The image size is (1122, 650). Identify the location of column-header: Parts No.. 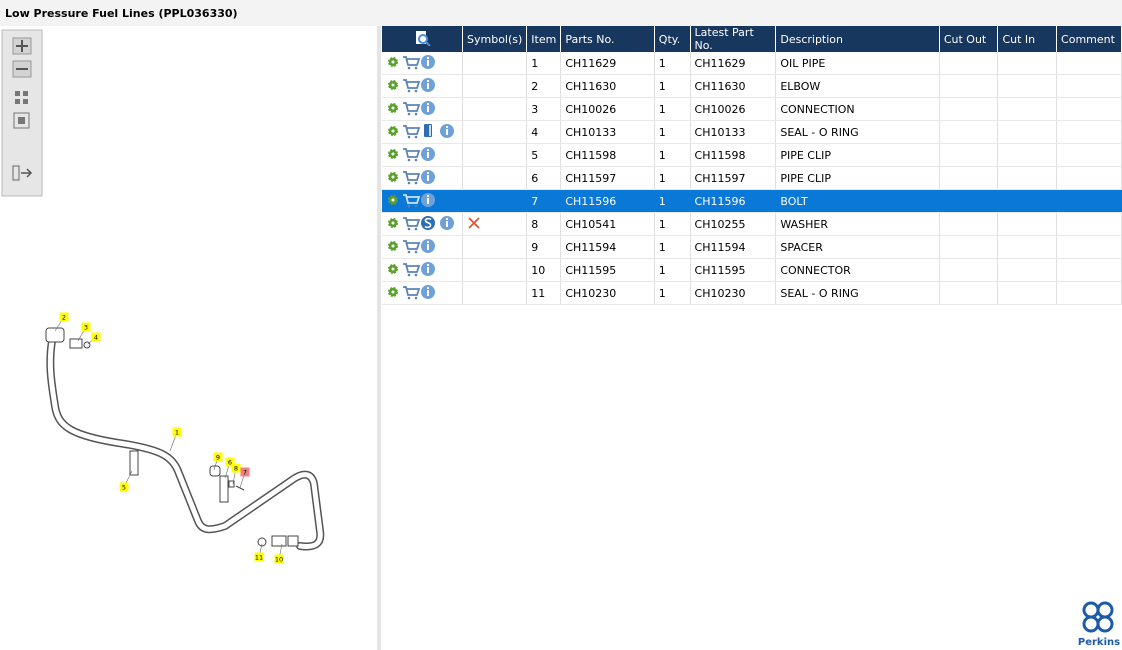
(607, 39).